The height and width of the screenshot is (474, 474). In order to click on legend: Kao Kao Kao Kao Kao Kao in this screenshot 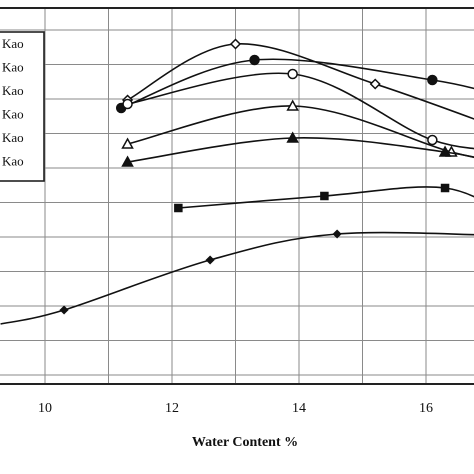, I will do `click(22, 106)`.